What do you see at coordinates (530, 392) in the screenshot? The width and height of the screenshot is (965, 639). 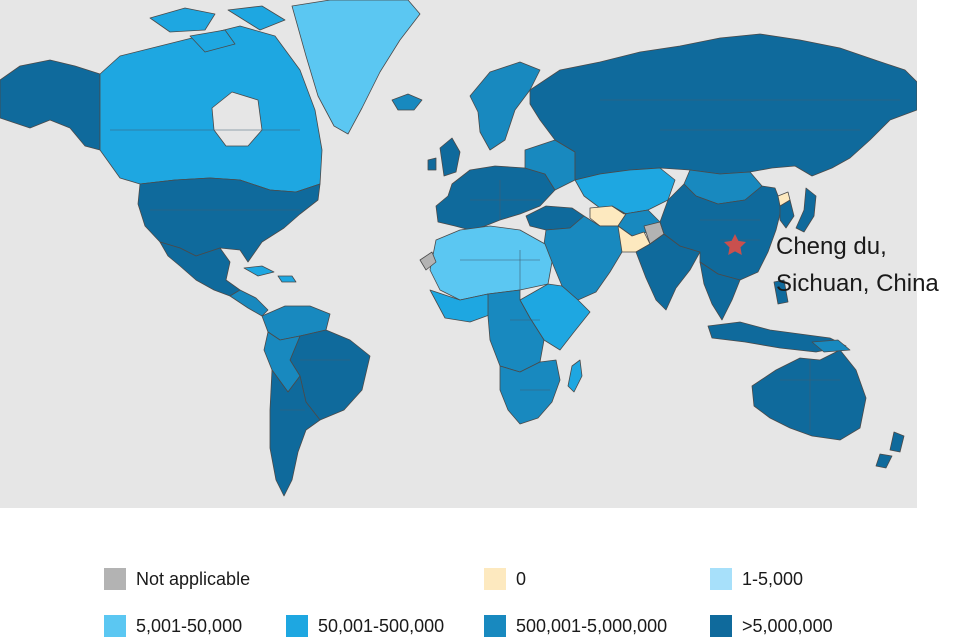 I see `region-southern-africa` at bounding box center [530, 392].